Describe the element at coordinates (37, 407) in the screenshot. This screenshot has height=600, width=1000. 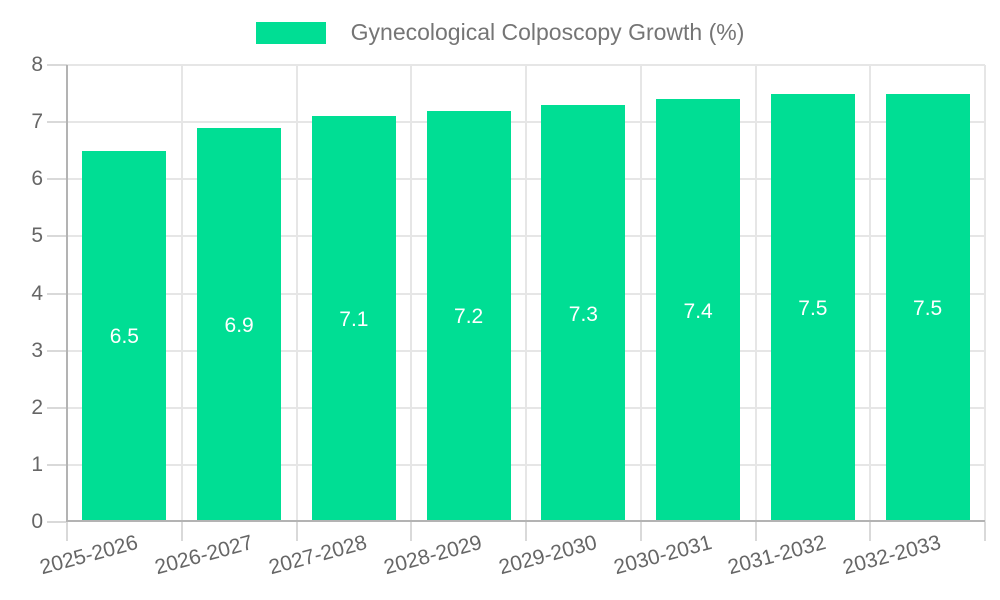
I see `y-axis-label: 2` at that location.